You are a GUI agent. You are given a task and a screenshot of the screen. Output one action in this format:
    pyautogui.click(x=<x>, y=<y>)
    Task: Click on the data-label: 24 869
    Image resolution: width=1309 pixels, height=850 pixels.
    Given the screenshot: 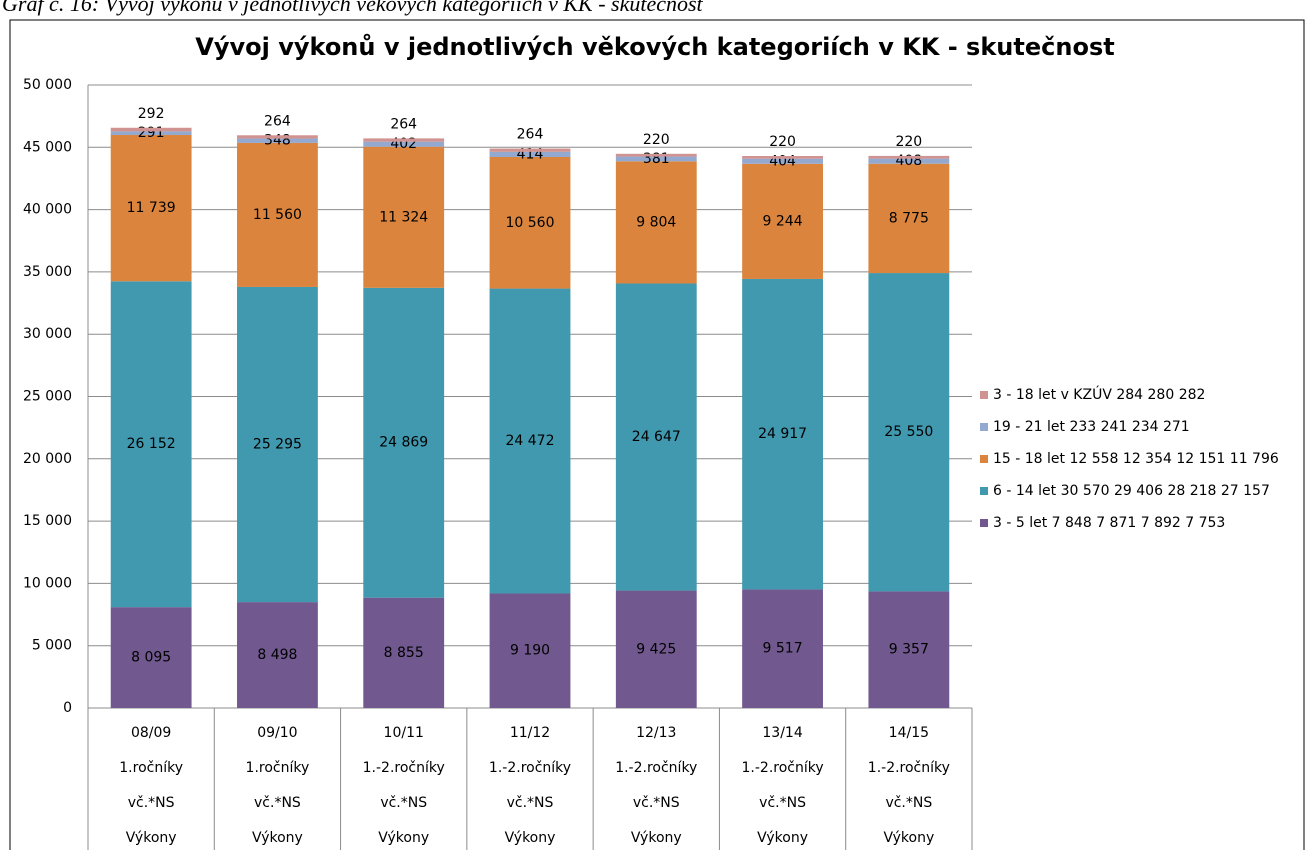 What is the action you would take?
    pyautogui.click(x=403, y=443)
    